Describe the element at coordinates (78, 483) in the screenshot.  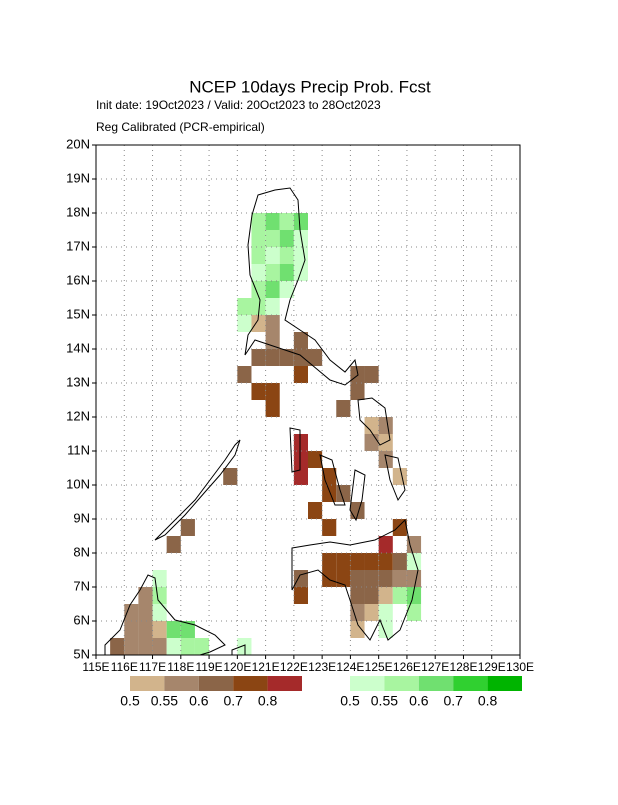
I see `y-tick-label: 10N` at that location.